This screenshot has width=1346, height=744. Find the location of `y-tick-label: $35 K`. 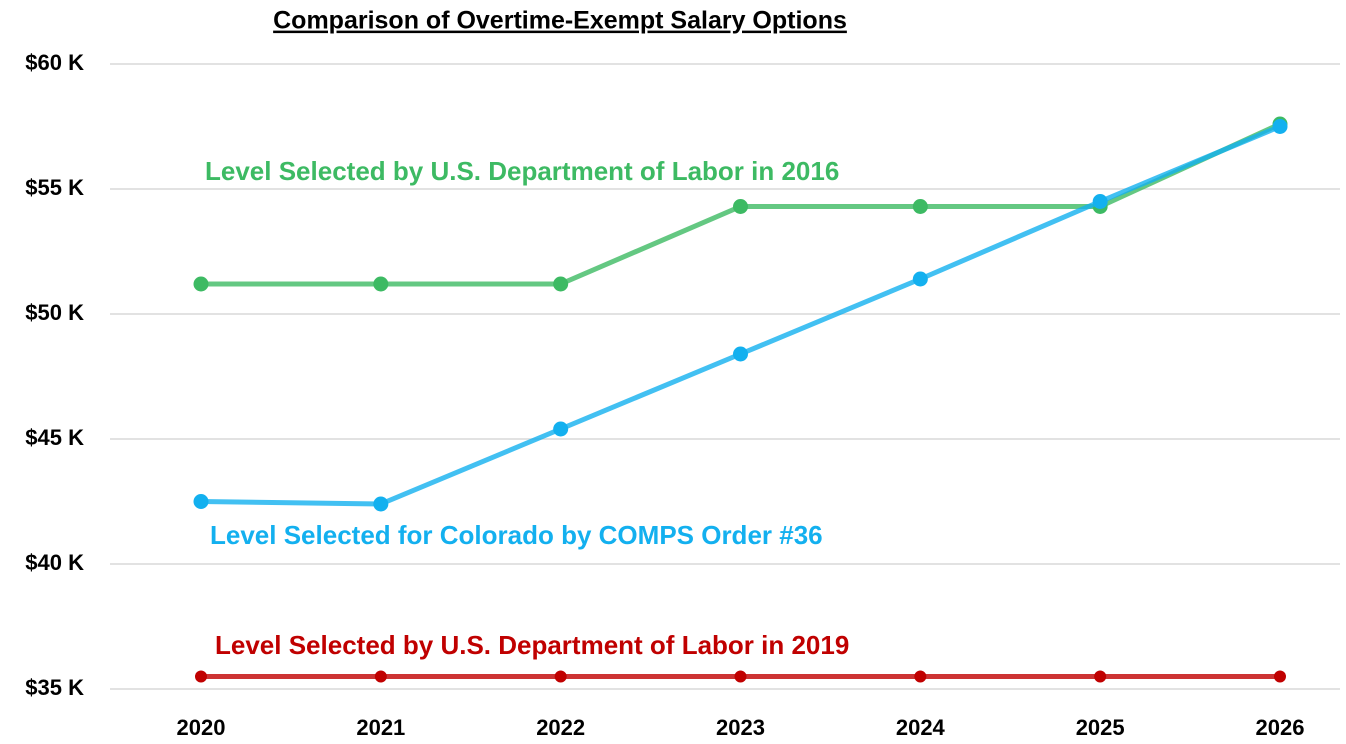

y-tick-label: $35 K is located at coordinates (54, 687).